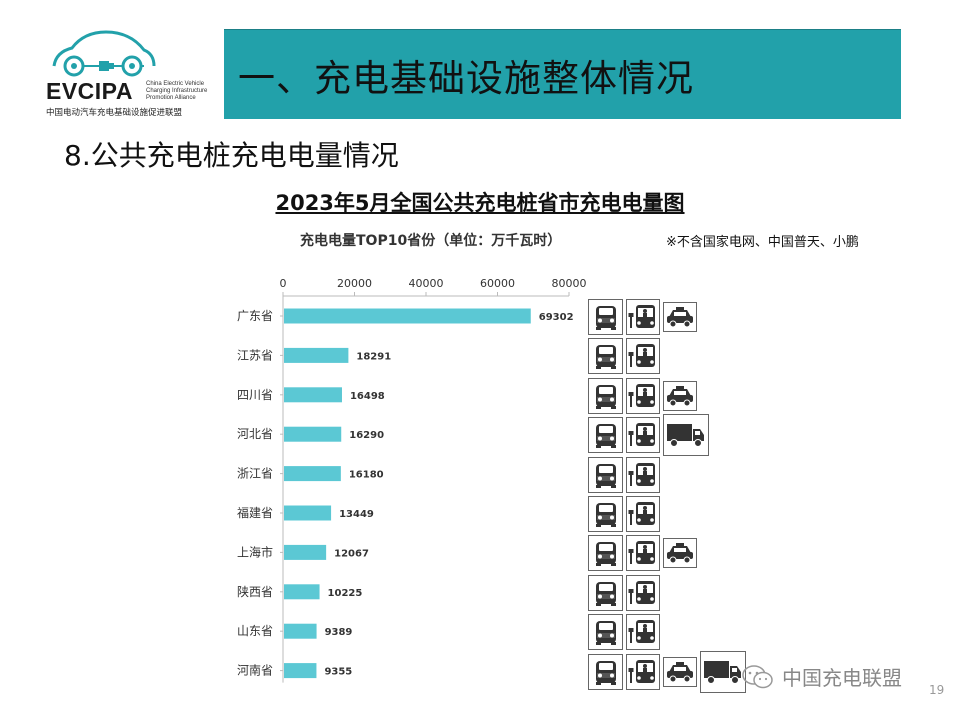  Describe the element at coordinates (569, 283) in the screenshot. I see `x-tick-label: 80000` at that location.